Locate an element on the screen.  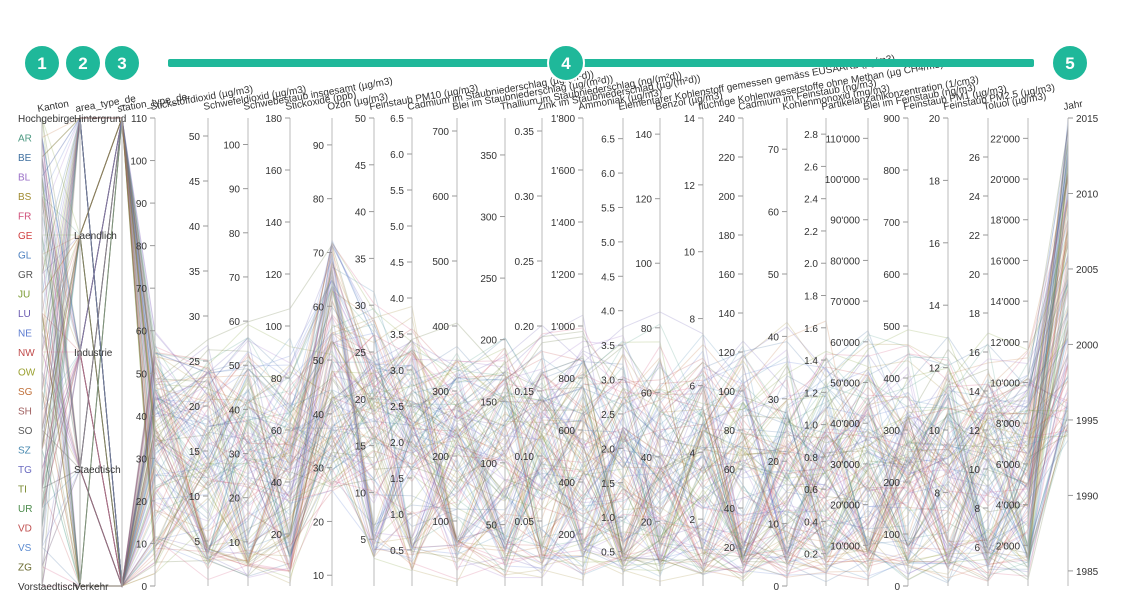
category-label: GE is located at coordinates (25, 236).